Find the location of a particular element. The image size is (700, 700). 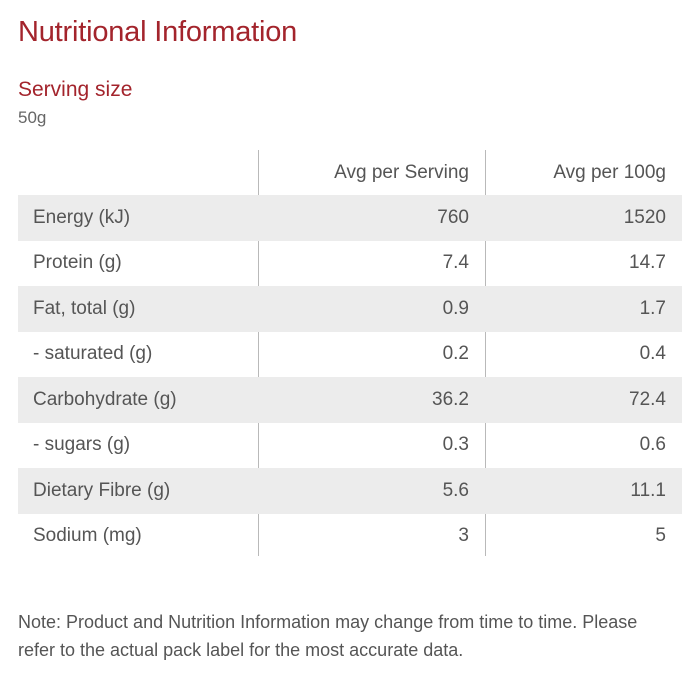

per-100g-value: 14.7 is located at coordinates (647, 263).